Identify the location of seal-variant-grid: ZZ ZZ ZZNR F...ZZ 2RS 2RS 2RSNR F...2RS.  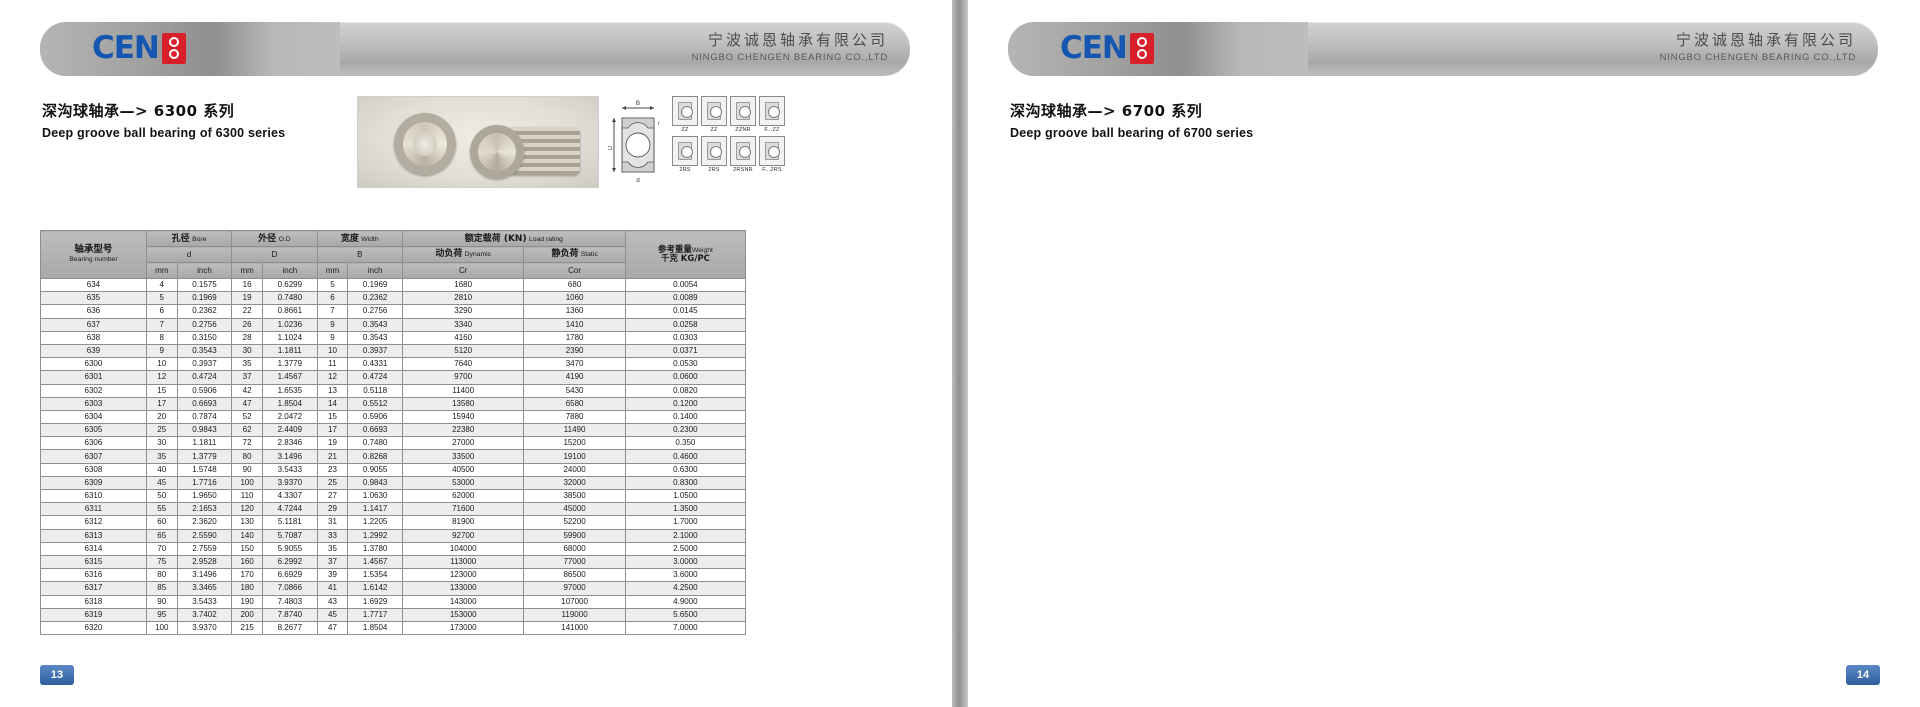
(728, 134).